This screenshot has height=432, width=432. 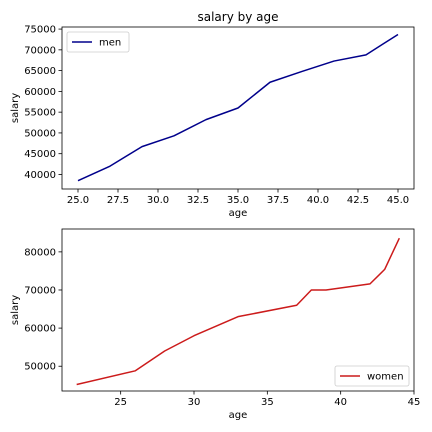 What do you see at coordinates (385, 377) in the screenshot?
I see `women-legend-label: women` at bounding box center [385, 377].